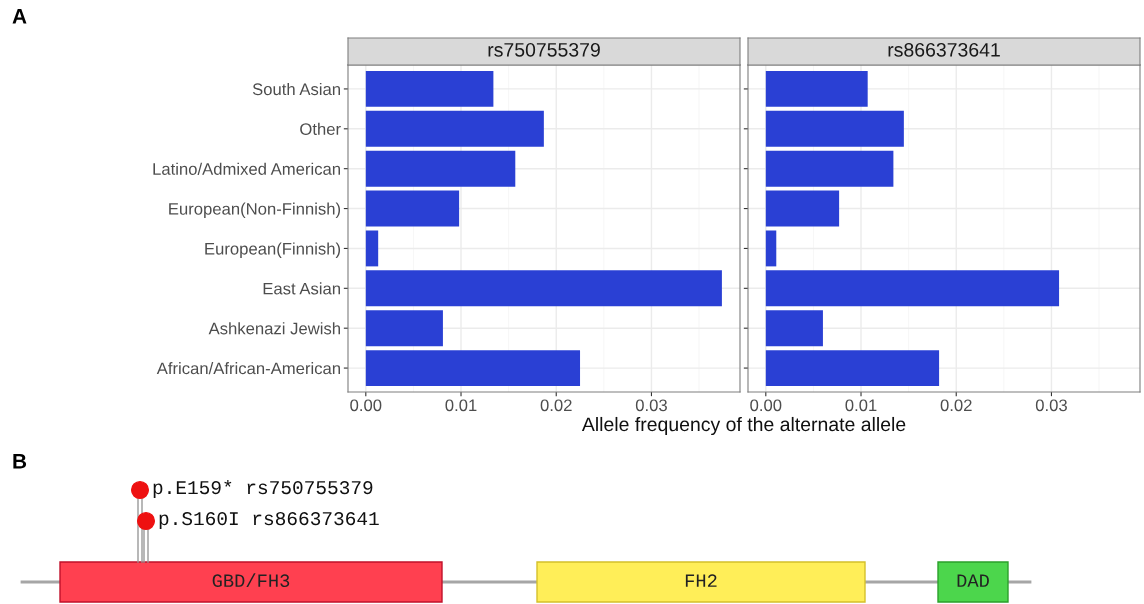  What do you see at coordinates (246, 168) in the screenshot?
I see `y-tick-label: Latino/Admixed American` at bounding box center [246, 168].